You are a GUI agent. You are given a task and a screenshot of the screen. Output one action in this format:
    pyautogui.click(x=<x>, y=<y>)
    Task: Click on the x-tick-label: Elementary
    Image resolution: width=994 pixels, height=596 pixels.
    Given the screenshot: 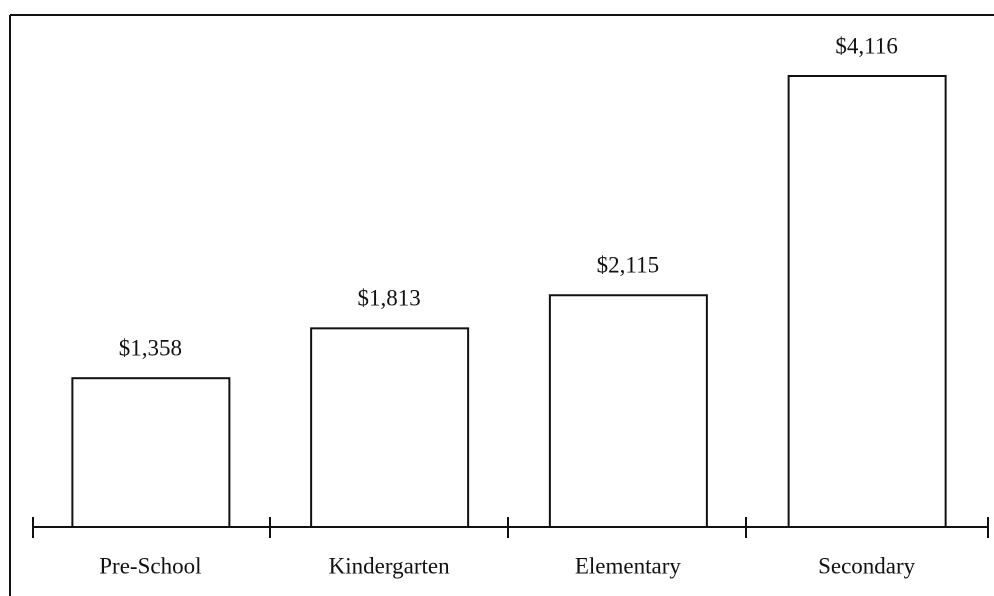 What is the action you would take?
    pyautogui.click(x=628, y=565)
    